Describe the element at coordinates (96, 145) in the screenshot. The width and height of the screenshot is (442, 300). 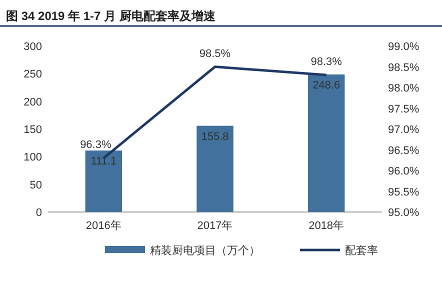
I see `data-label: 96.3%` at that location.